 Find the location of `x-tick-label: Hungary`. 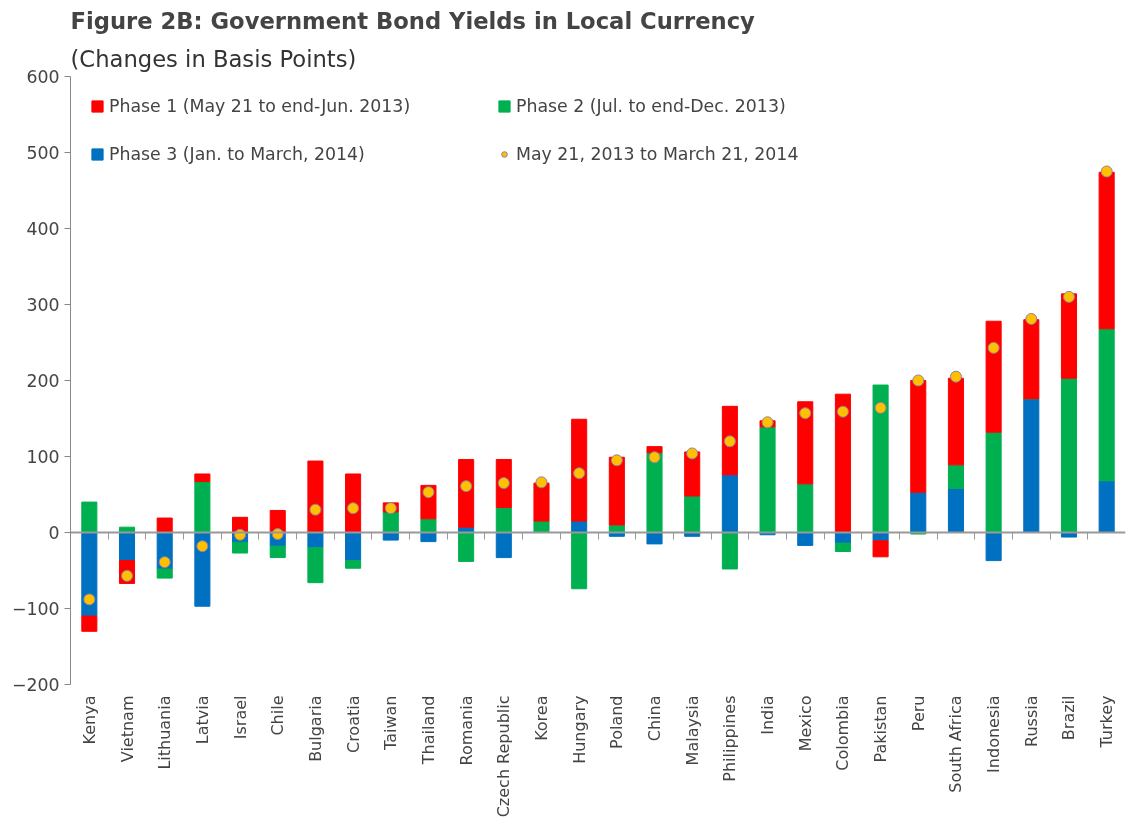

x-tick-label: Hungary is located at coordinates (579, 729).